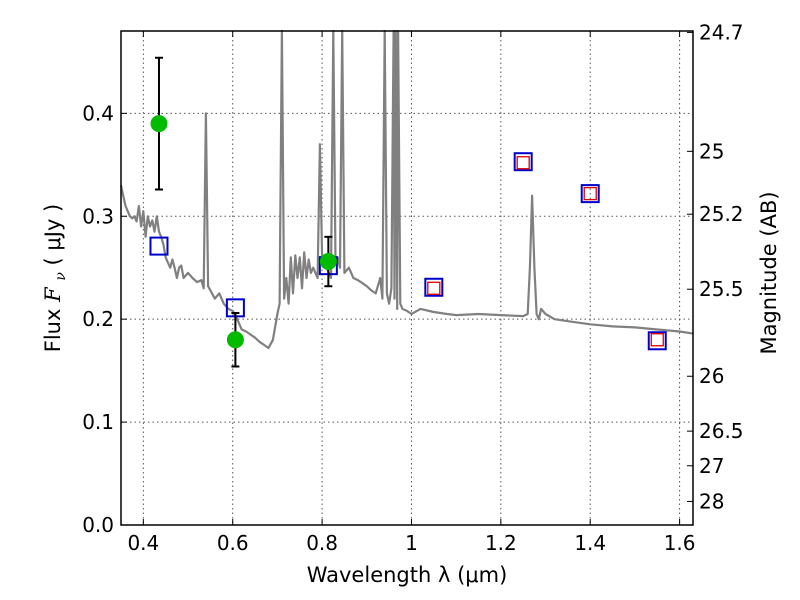  Describe the element at coordinates (680, 543) in the screenshot. I see `x-tick-label: 1.6` at that location.